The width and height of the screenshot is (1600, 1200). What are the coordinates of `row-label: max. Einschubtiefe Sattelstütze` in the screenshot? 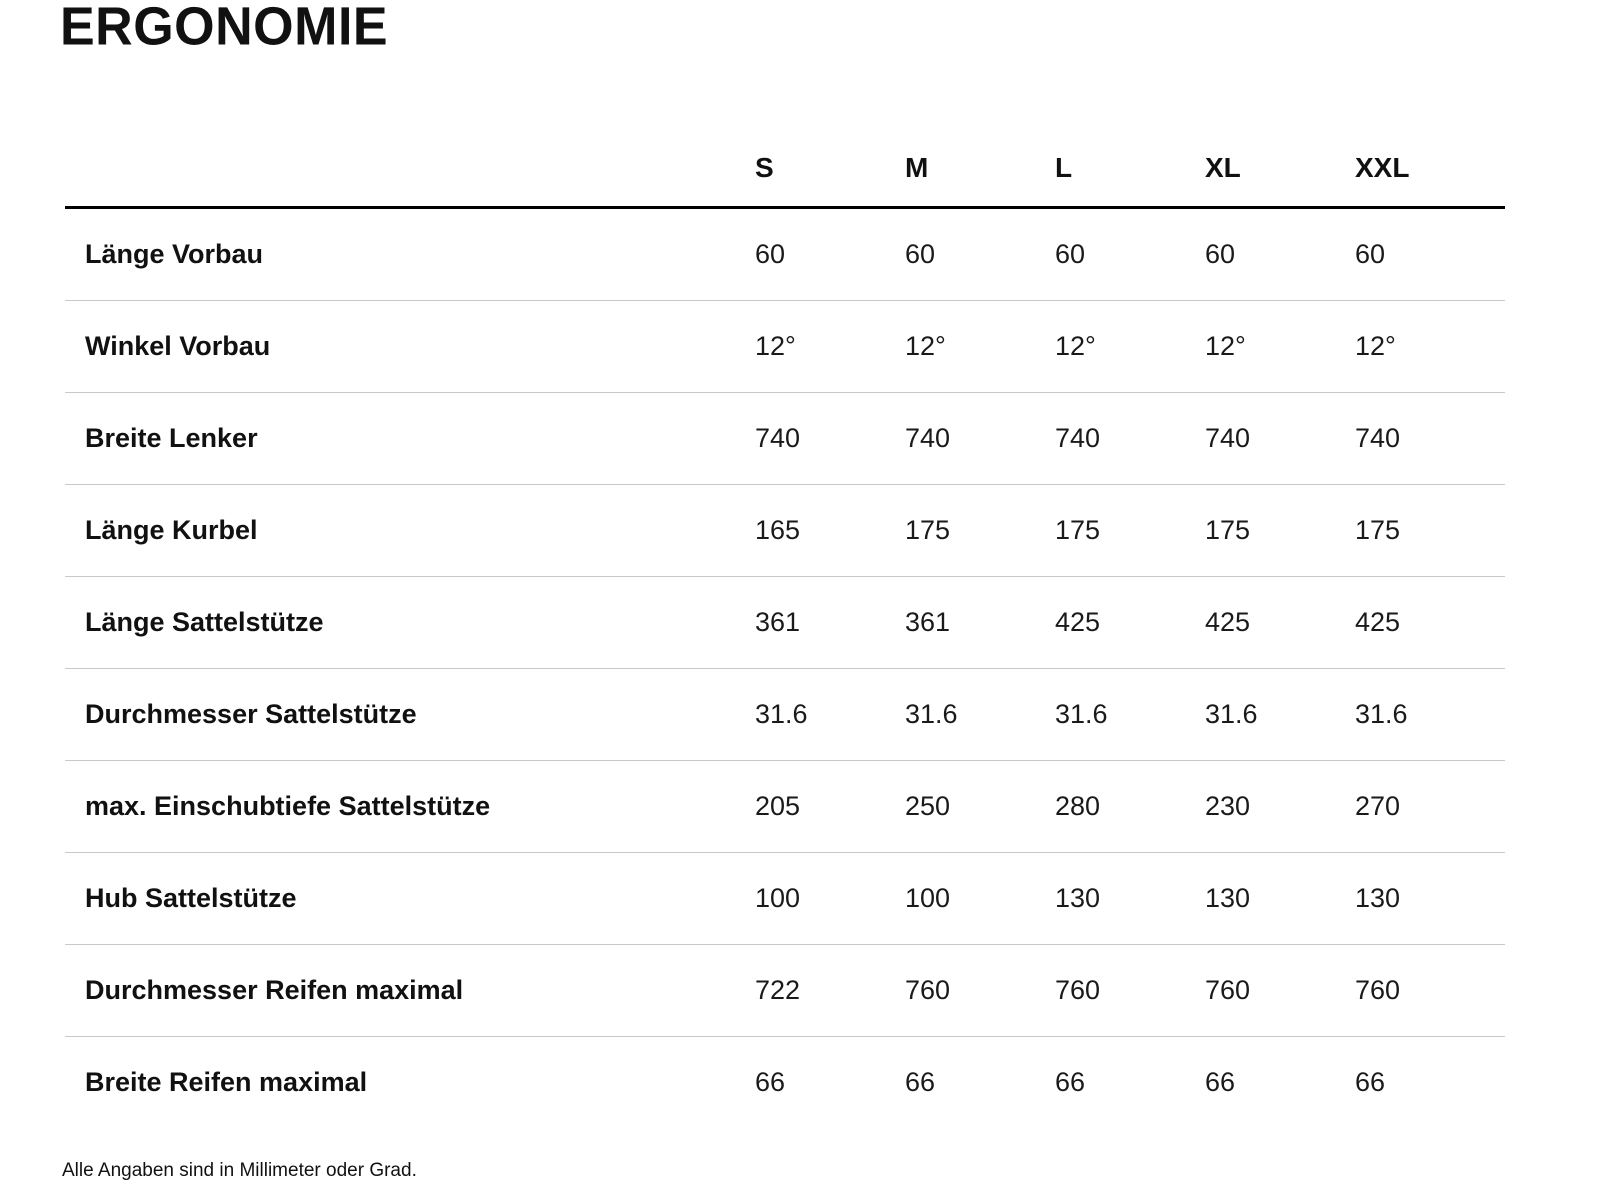 It's located at (288, 806).